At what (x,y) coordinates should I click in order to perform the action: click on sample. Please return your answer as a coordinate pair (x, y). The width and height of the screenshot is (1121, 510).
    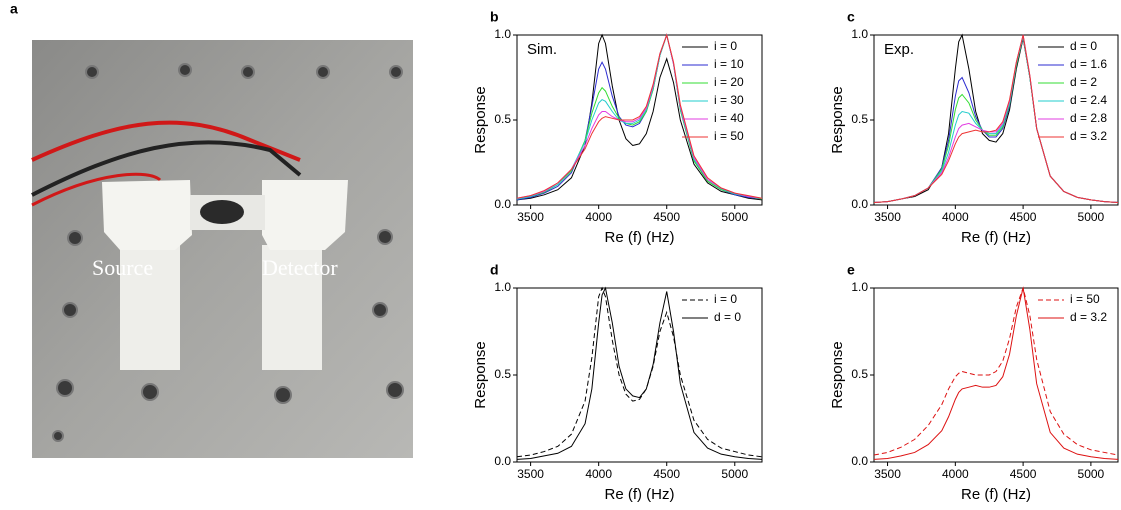
    Looking at the image, I should click on (222, 212).